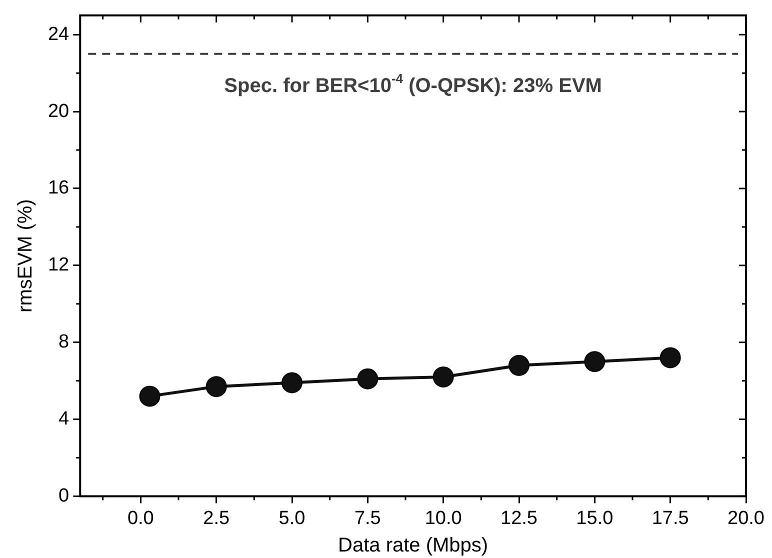 The height and width of the screenshot is (558, 772). What do you see at coordinates (64, 495) in the screenshot?
I see `y-tick-label: 0` at bounding box center [64, 495].